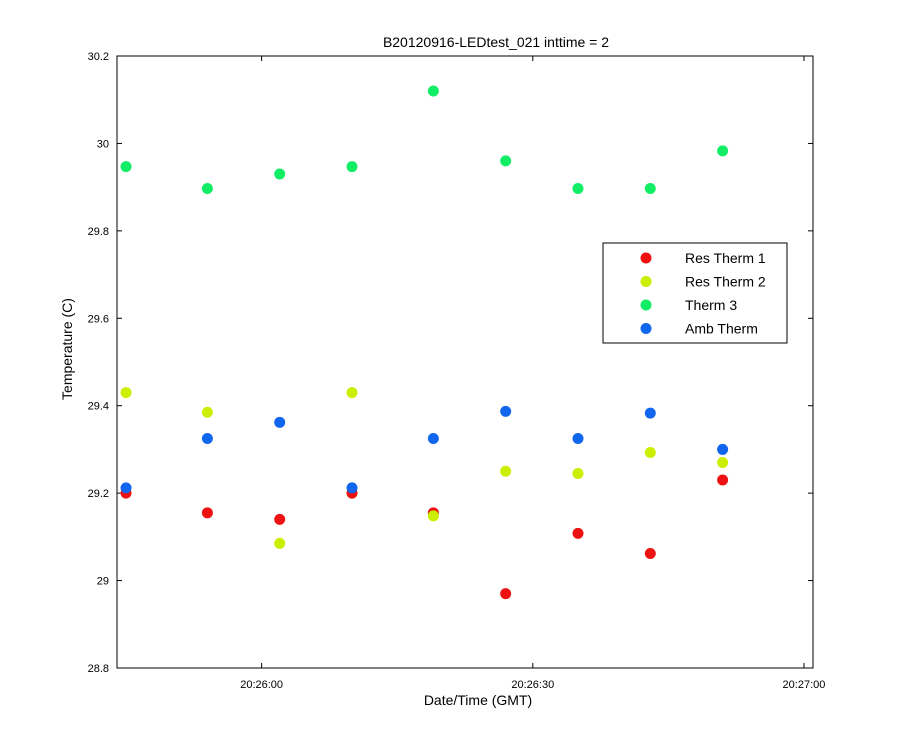  I want to click on y-tick-label: 29.6, so click(98, 319).